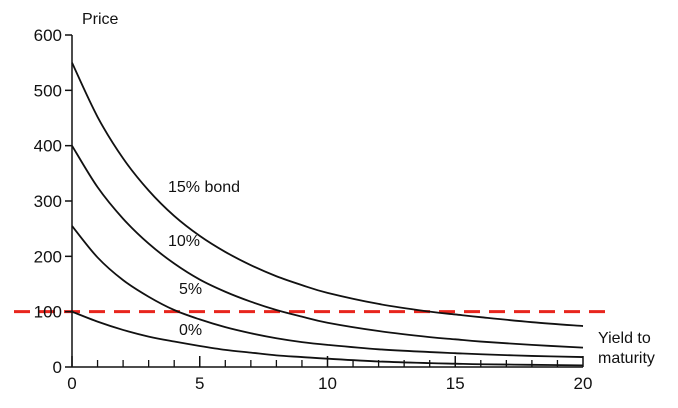  What do you see at coordinates (624, 338) in the screenshot?
I see `x-axis-title-line-1: Yield to` at bounding box center [624, 338].